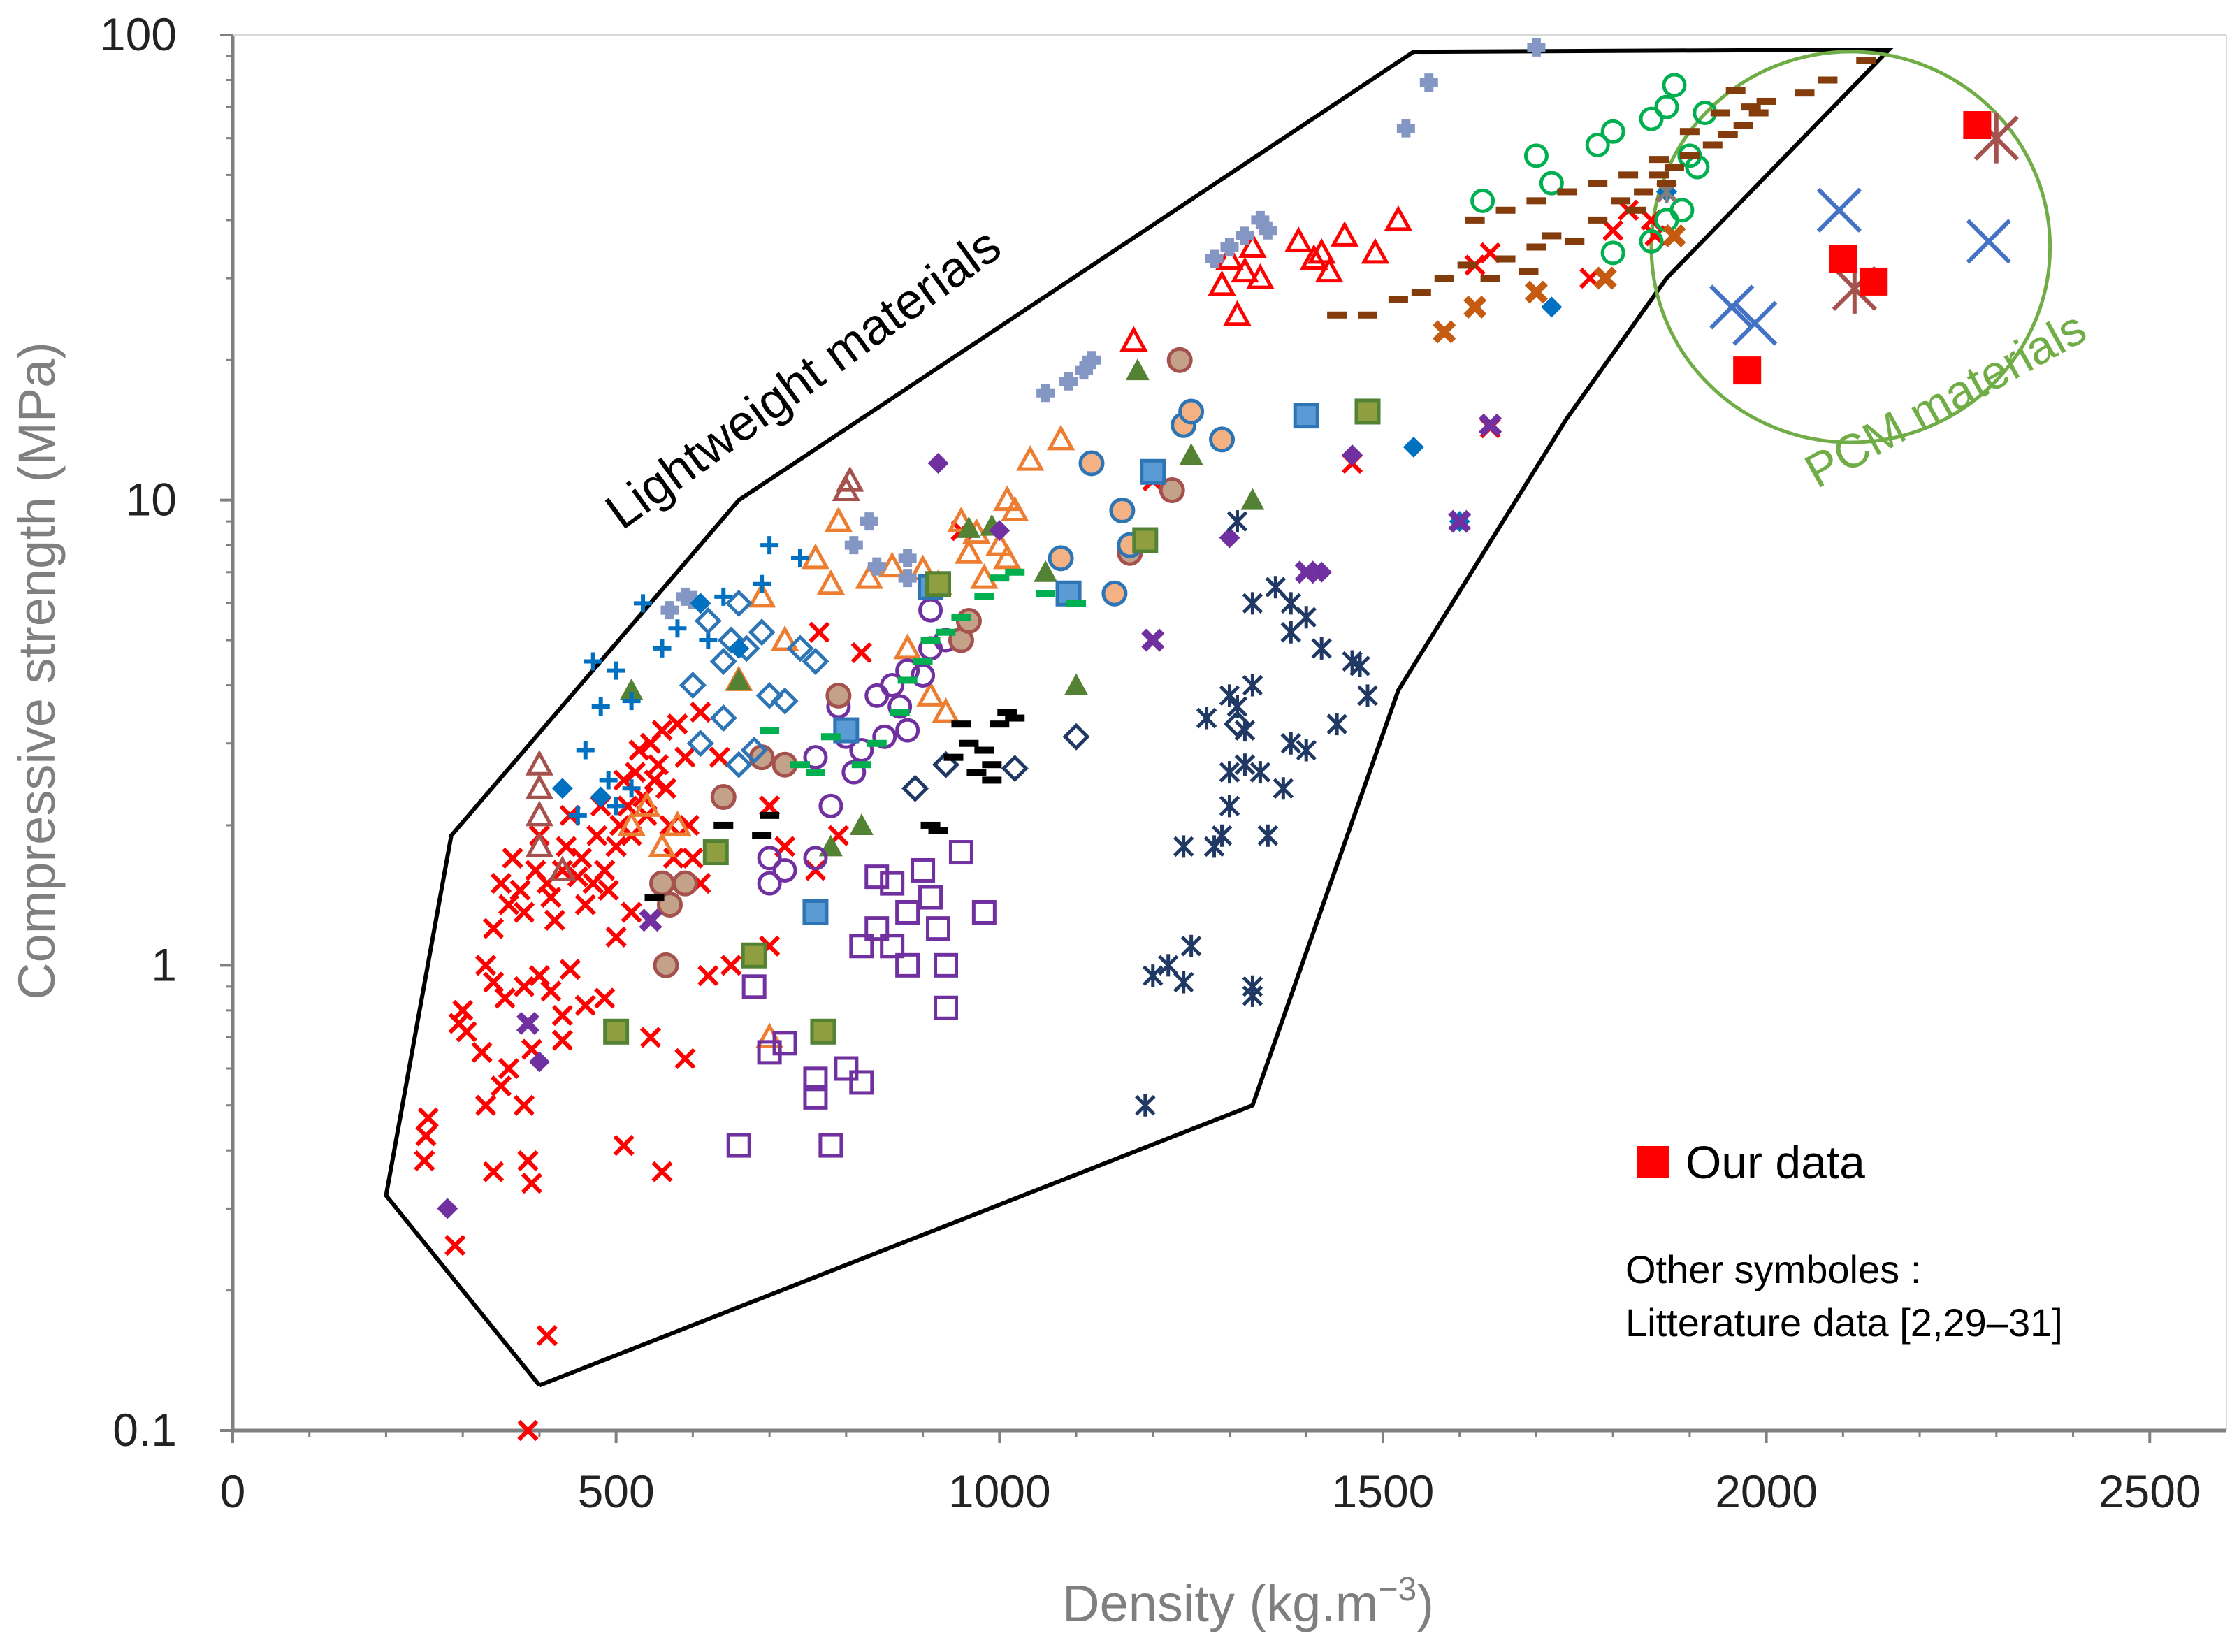 The height and width of the screenshot is (1652, 2239). Describe the element at coordinates (1839, 210) in the screenshot. I see `large-x-marker` at that location.